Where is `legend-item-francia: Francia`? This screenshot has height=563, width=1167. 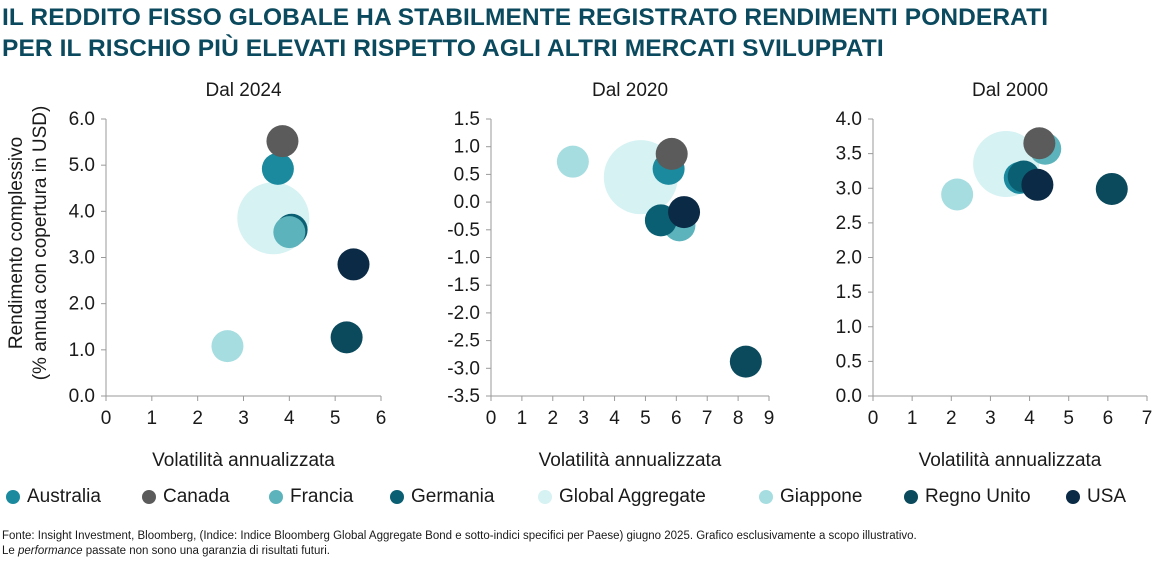 legend-item-francia: Francia is located at coordinates (311, 497).